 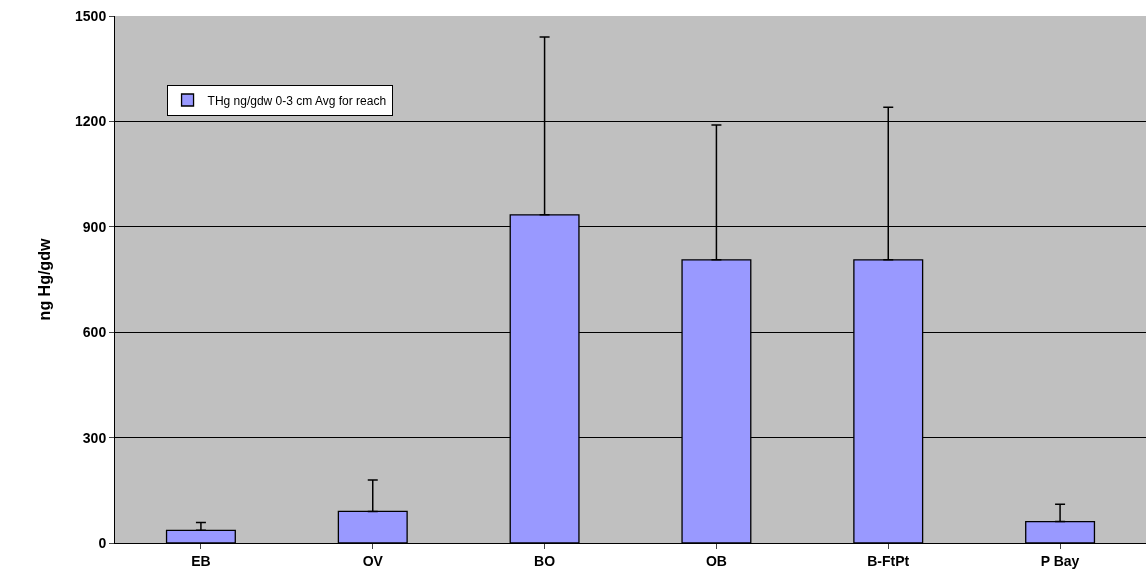 What do you see at coordinates (716, 560) in the screenshot?
I see `x-tick-label: OB` at bounding box center [716, 560].